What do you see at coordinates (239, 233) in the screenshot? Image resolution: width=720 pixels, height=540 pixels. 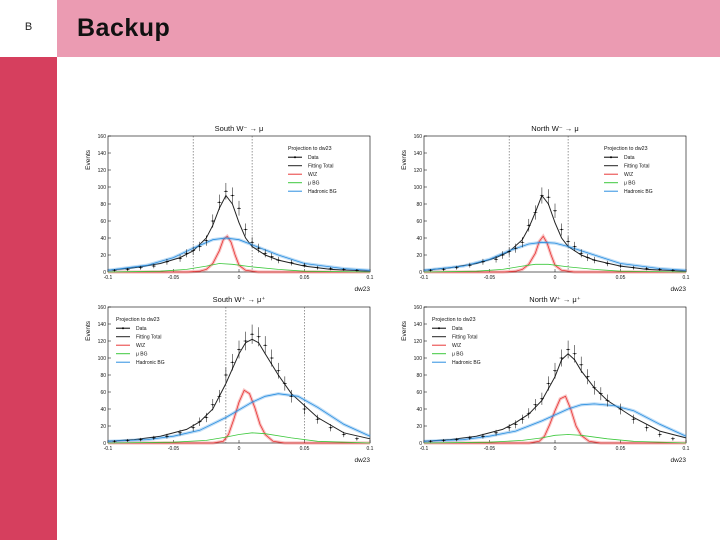 I see `series-line-fitting-total` at bounding box center [239, 233].